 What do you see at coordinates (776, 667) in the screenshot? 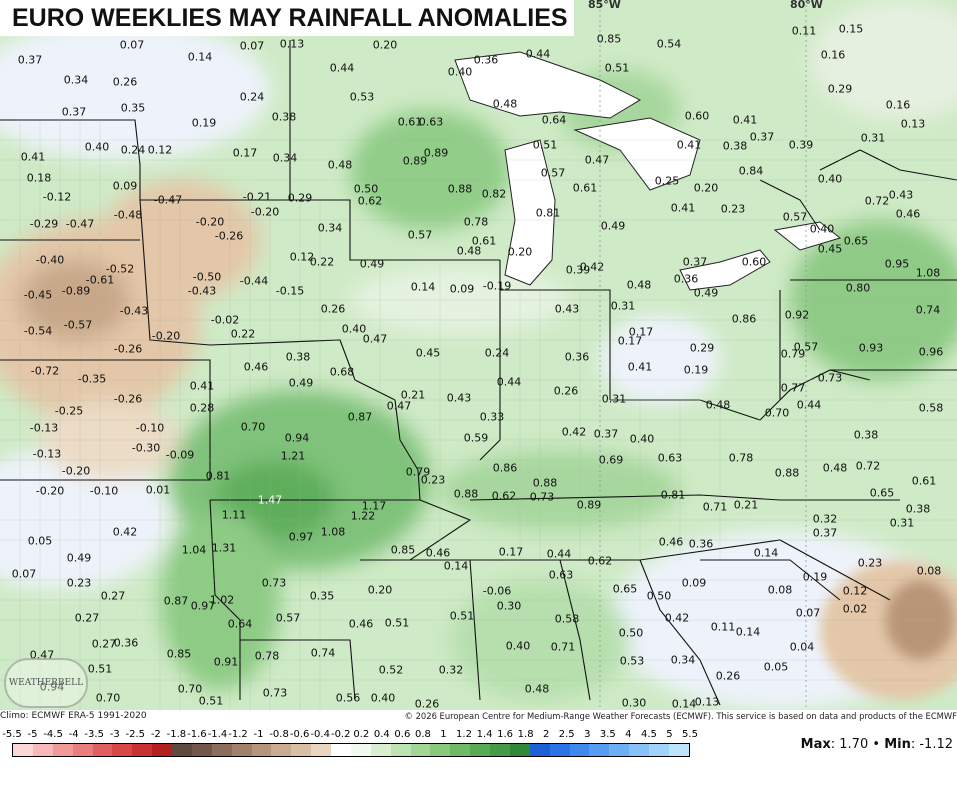
I see `anomaly-value: 0.05` at bounding box center [776, 667].